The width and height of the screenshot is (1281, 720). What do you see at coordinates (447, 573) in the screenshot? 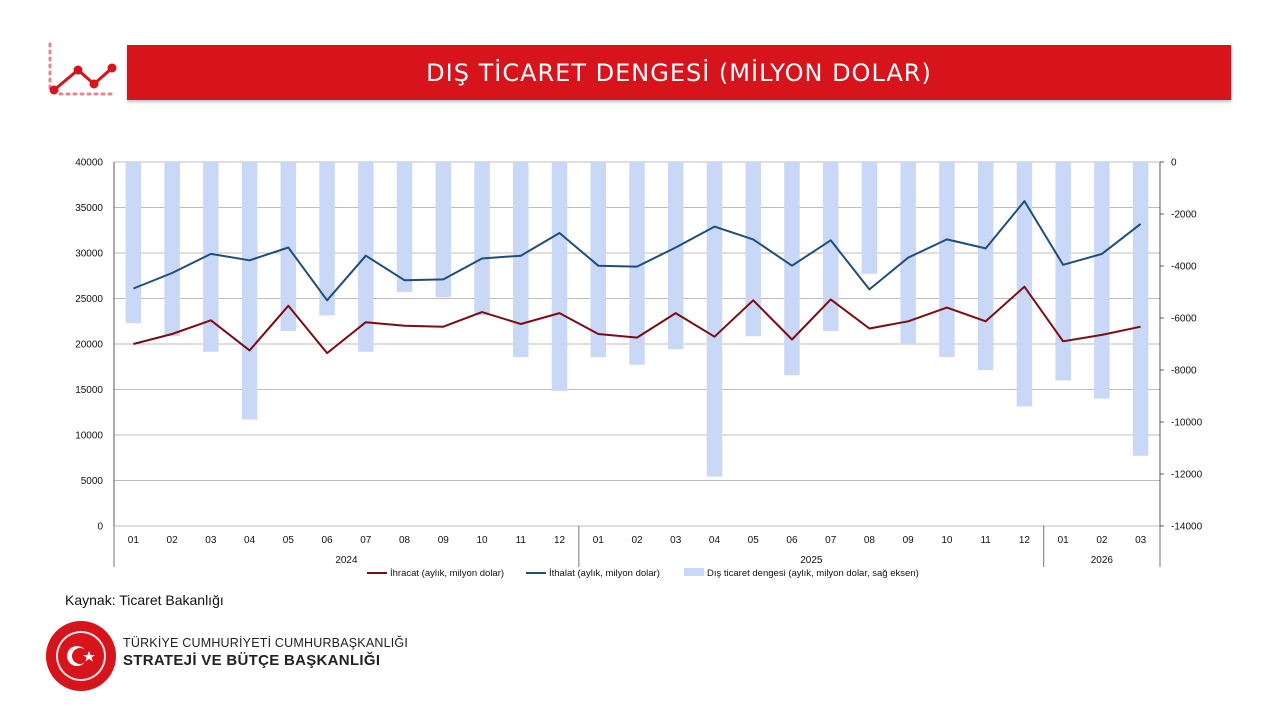
I see `legend-label: İhracat (aylık, milyon dolar)` at bounding box center [447, 573].